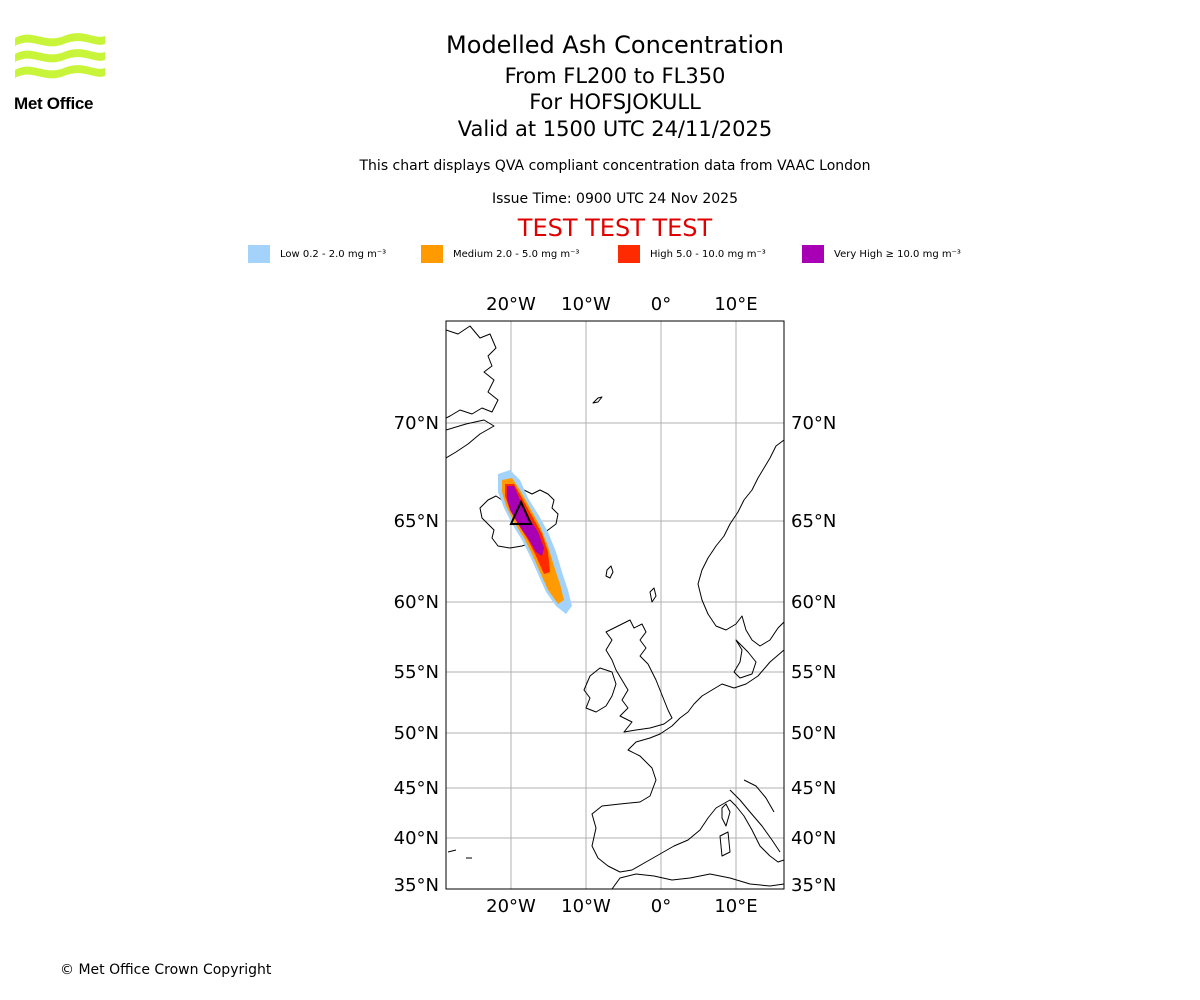 The height and width of the screenshot is (1000, 1200). What do you see at coordinates (166, 970) in the screenshot?
I see `copyright-notice: © Met Office Crown Copyright` at bounding box center [166, 970].